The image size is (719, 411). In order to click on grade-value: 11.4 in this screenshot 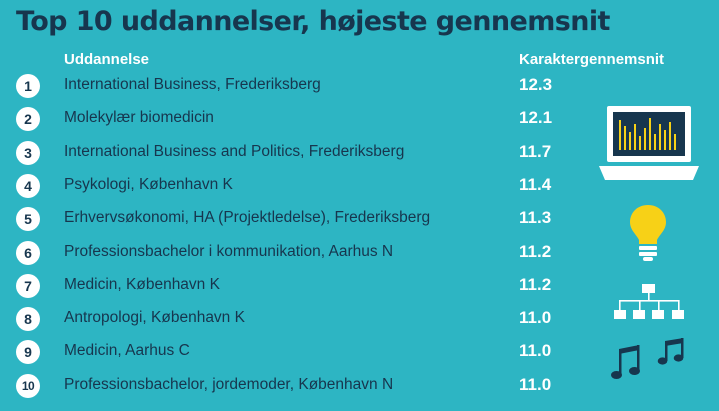, I will do `click(535, 184)`.